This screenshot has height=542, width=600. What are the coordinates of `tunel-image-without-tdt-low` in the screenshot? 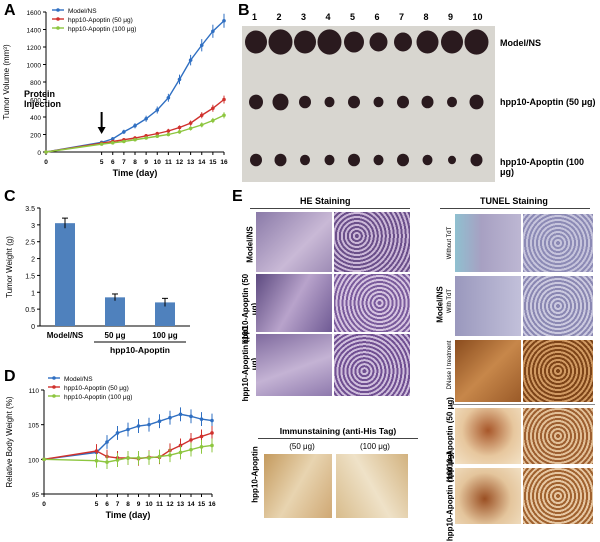 It's located at (488, 243).